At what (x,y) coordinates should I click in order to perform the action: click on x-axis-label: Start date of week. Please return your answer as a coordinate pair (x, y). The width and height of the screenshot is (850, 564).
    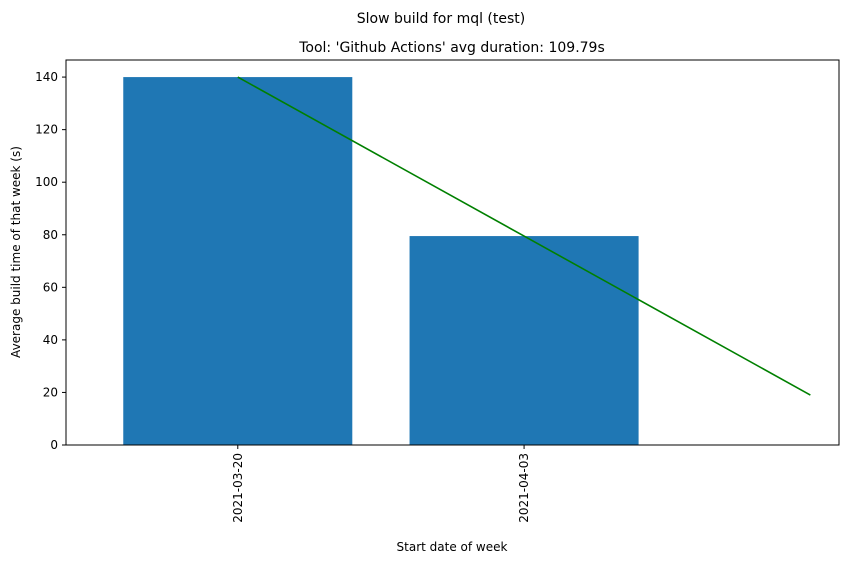
    Looking at the image, I should click on (452, 547).